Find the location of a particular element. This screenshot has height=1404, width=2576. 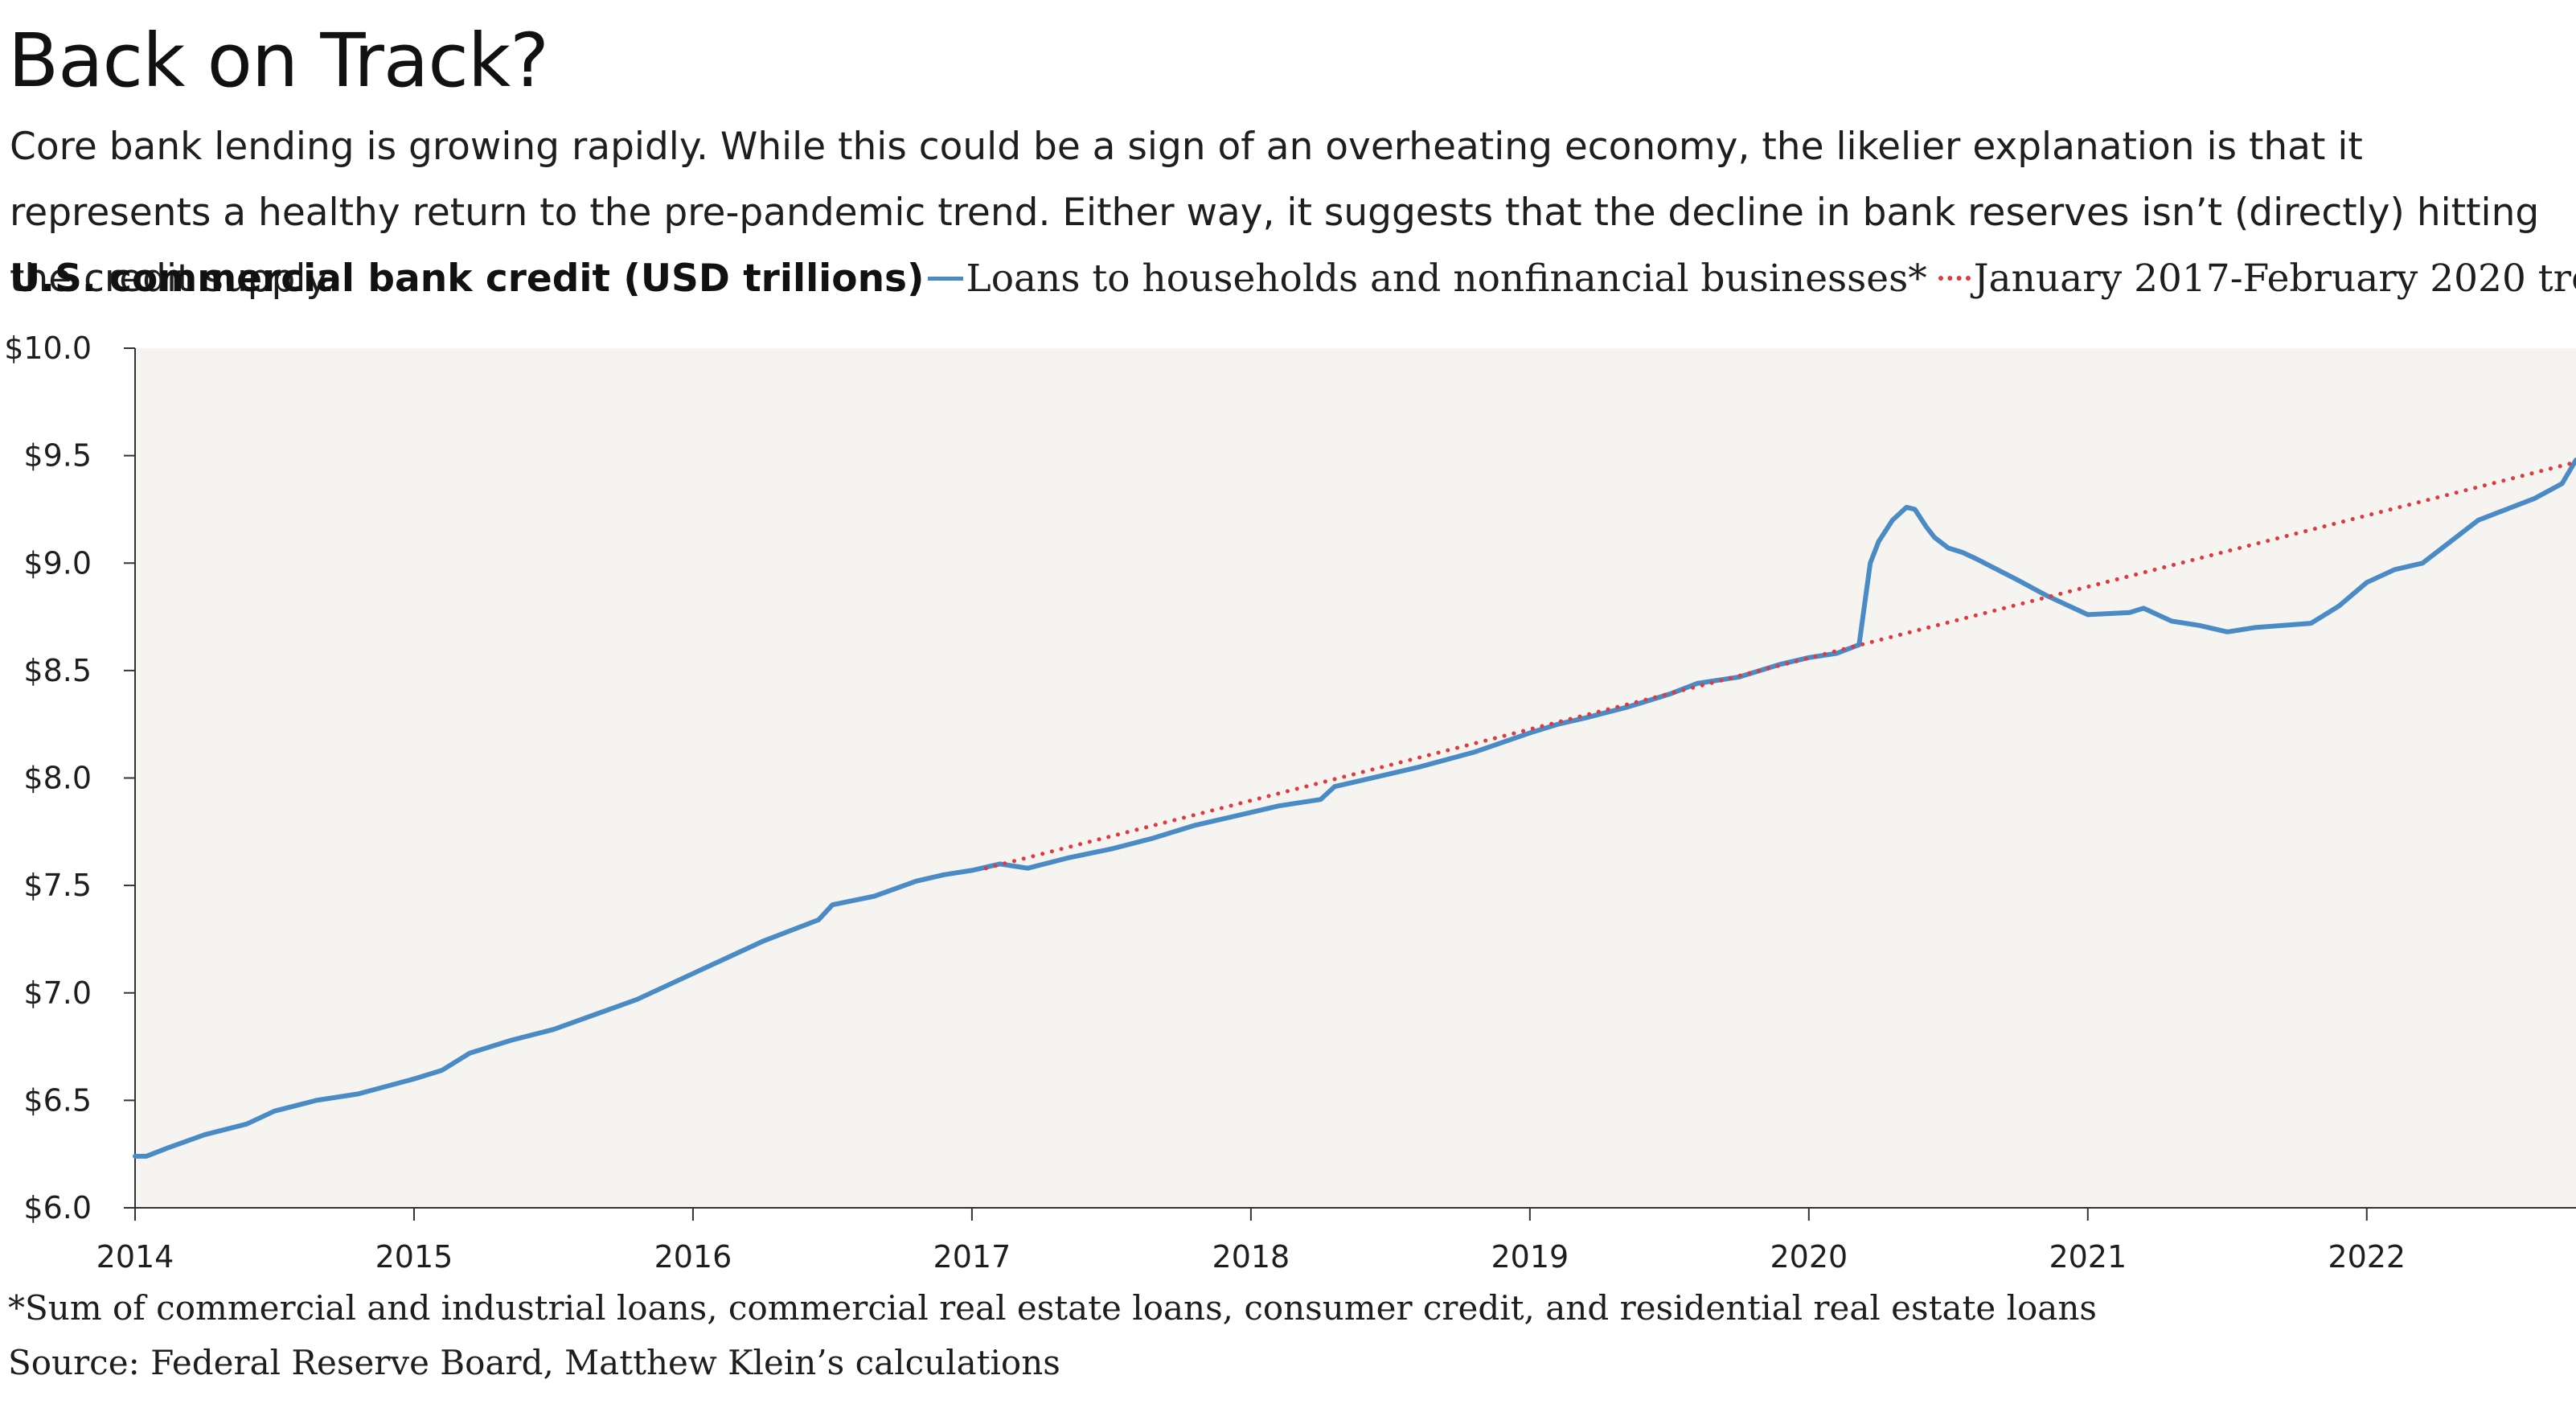

x-tick-label: 2015 is located at coordinates (414, 1257).